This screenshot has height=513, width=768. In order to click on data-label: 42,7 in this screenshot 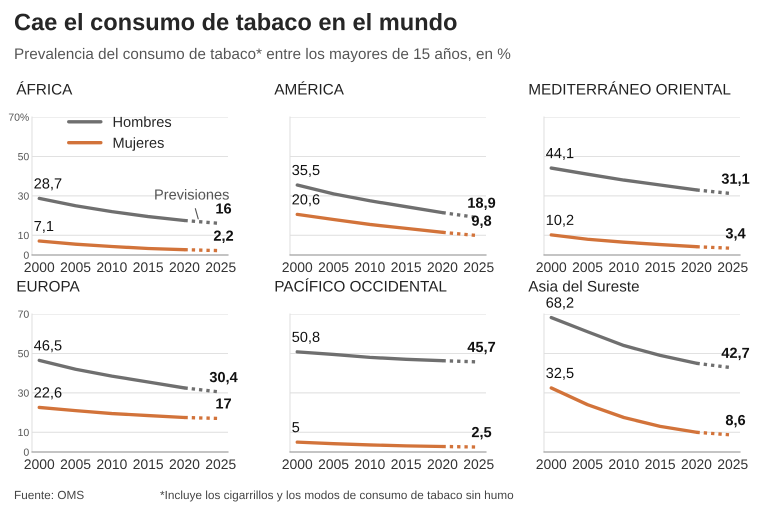, I will do `click(736, 354)`.